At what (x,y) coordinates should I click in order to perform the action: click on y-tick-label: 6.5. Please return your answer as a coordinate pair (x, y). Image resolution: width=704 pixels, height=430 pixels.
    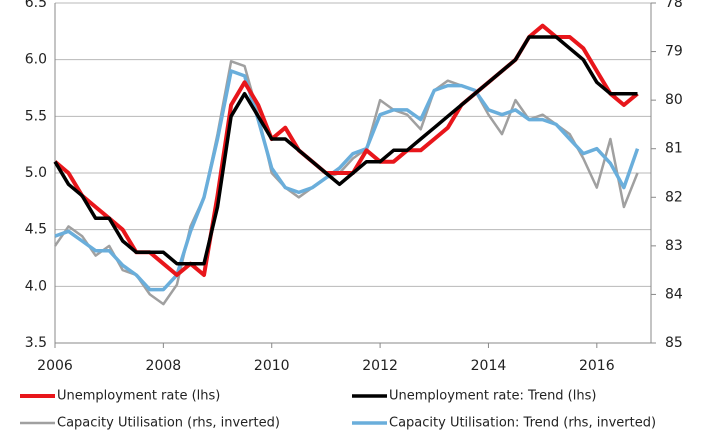
    Looking at the image, I should click on (36, 5).